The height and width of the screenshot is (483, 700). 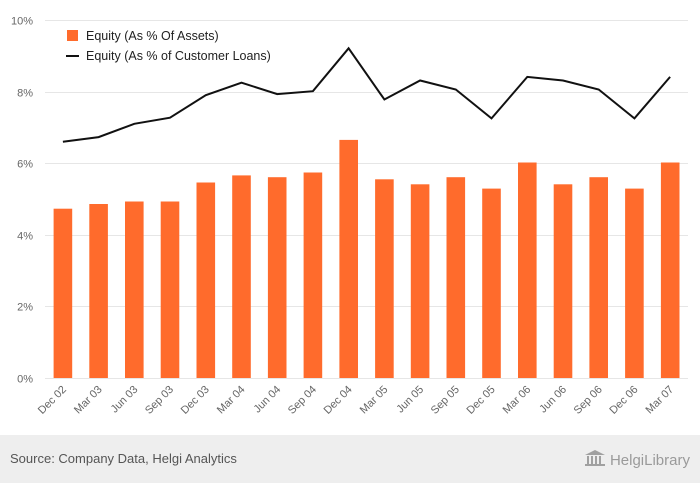 What do you see at coordinates (660, 400) in the screenshot?
I see `x-tick-label: Mar 07` at bounding box center [660, 400].